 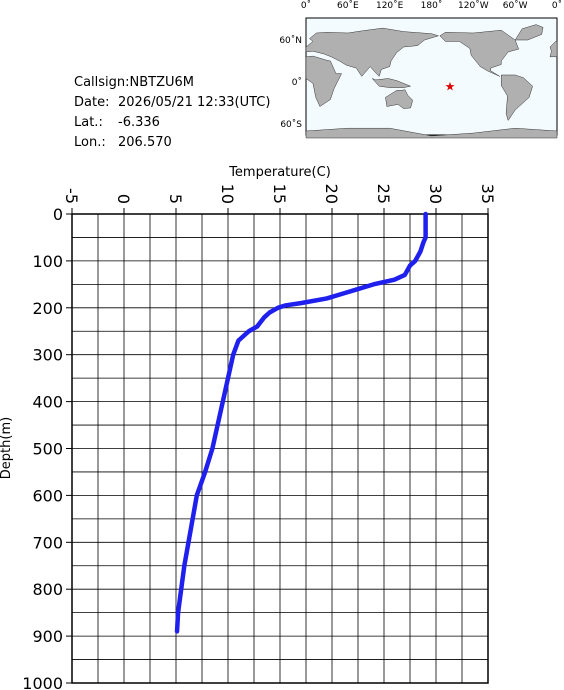 I want to click on lat: -6.336, so click(x=139, y=122).